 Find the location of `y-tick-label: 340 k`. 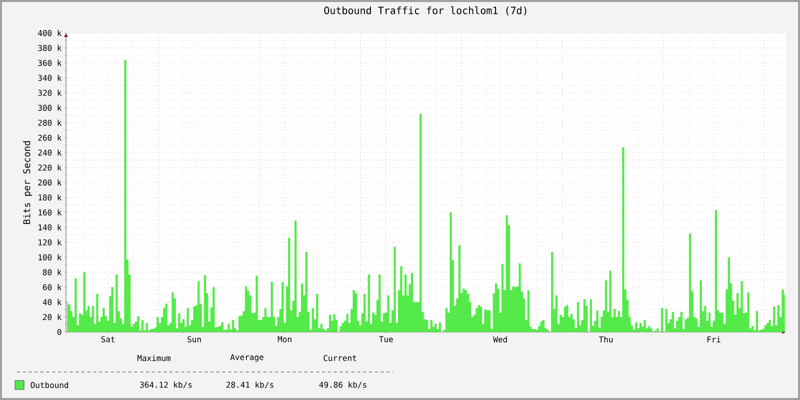

y-tick-label: 340 k is located at coordinates (50, 77).